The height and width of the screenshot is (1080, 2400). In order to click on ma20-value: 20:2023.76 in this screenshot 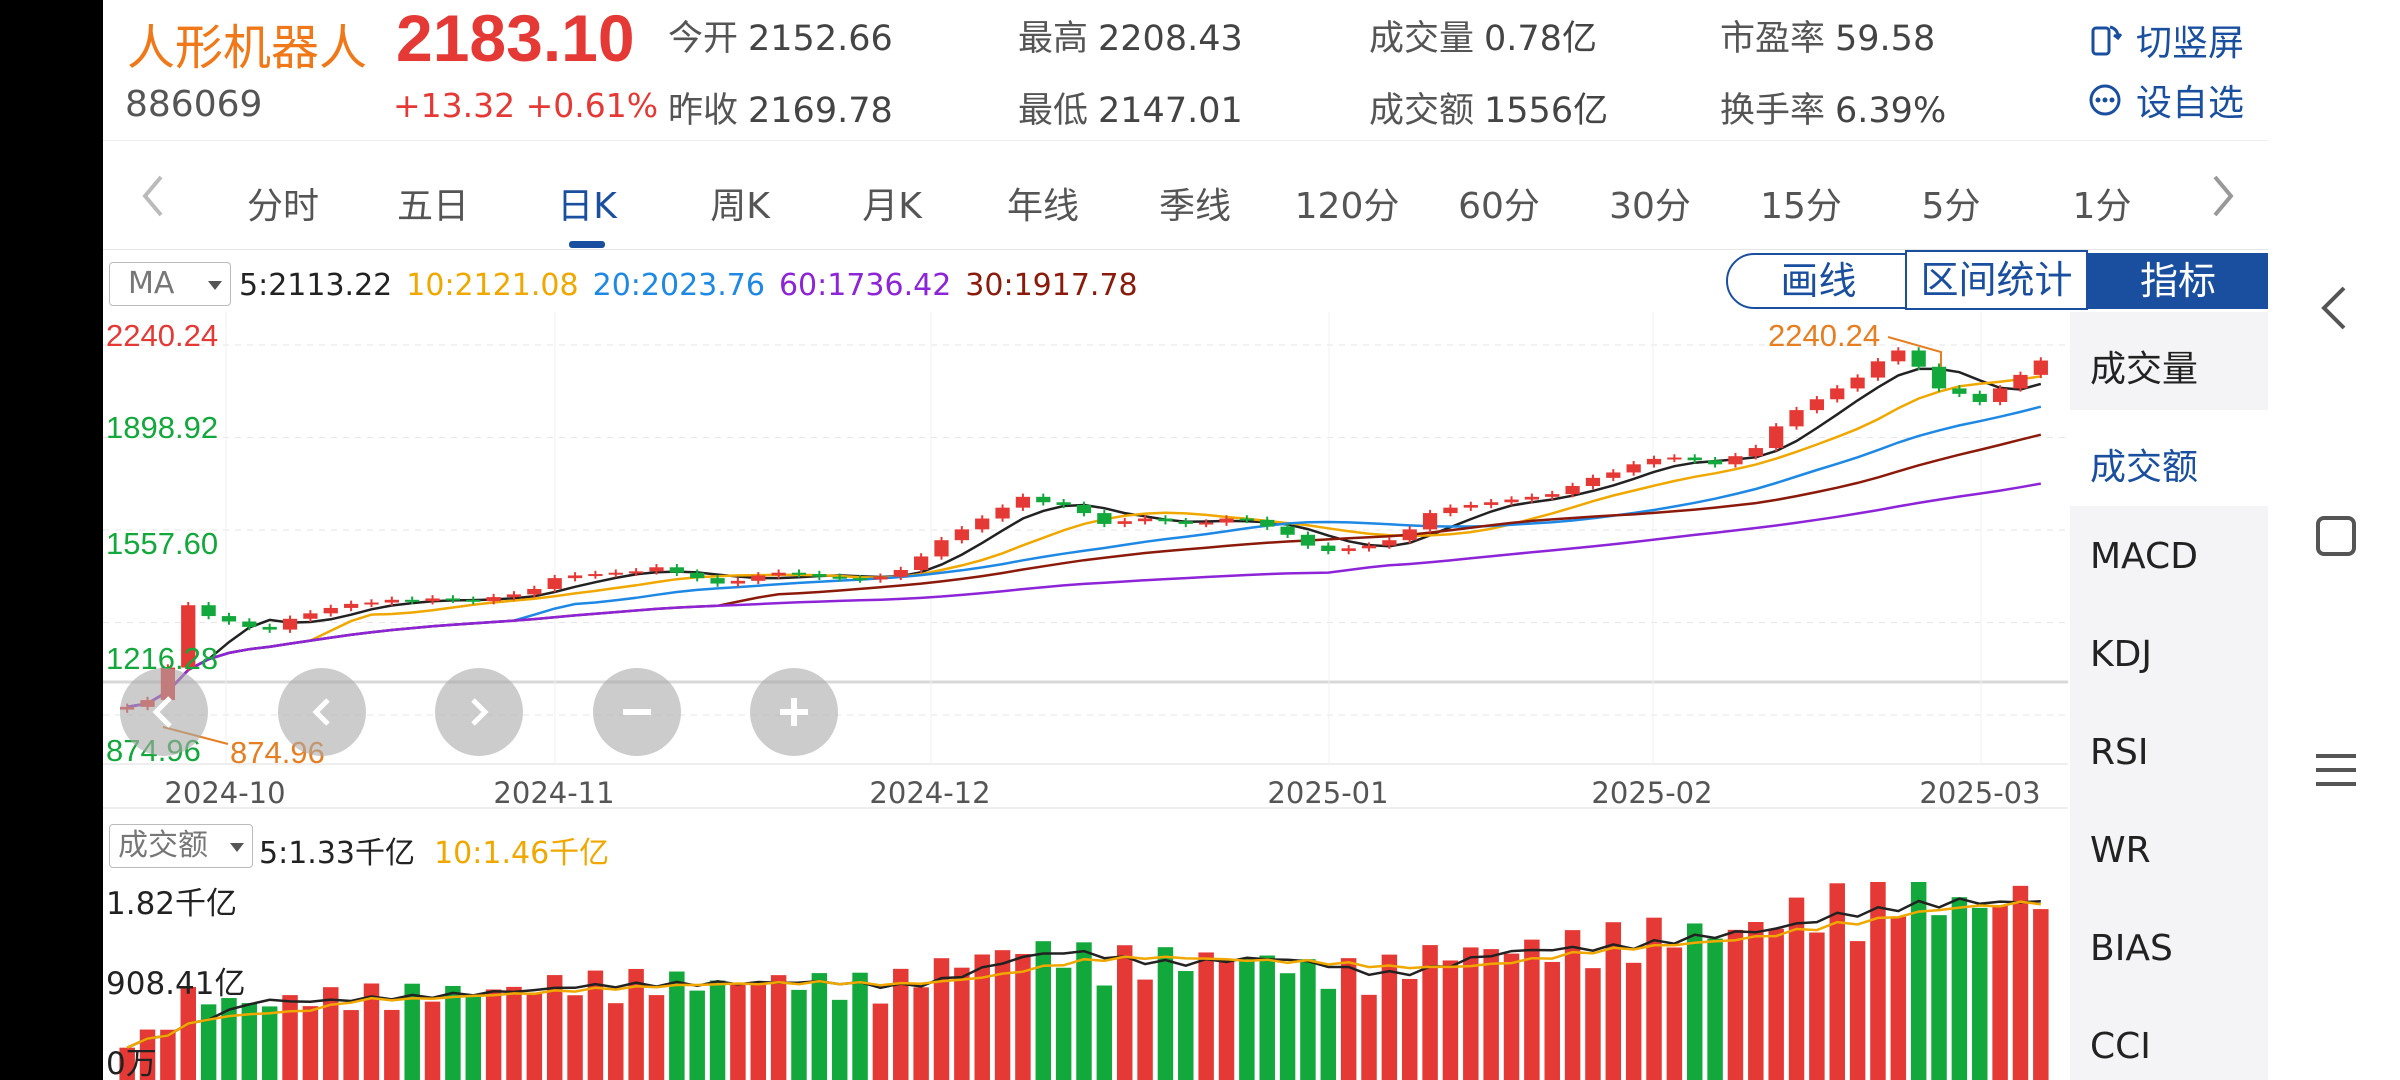, I will do `click(678, 285)`.